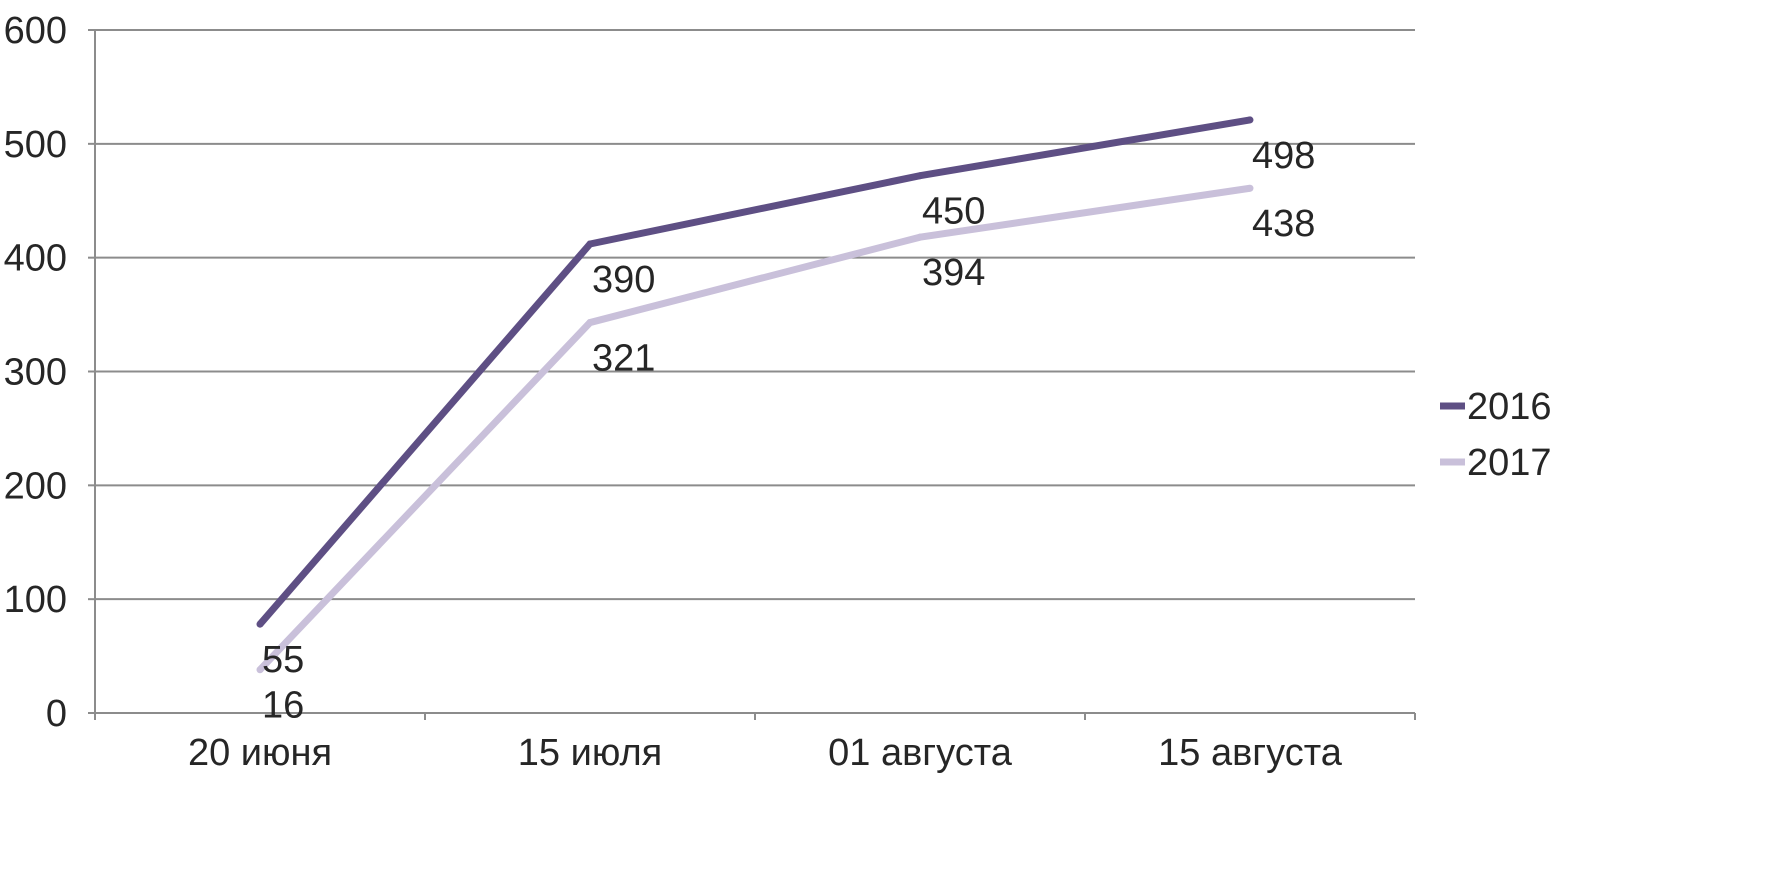 The width and height of the screenshot is (1770, 876). Describe the element at coordinates (623, 280) in the screenshot. I see `data-label-2016: 390` at that location.